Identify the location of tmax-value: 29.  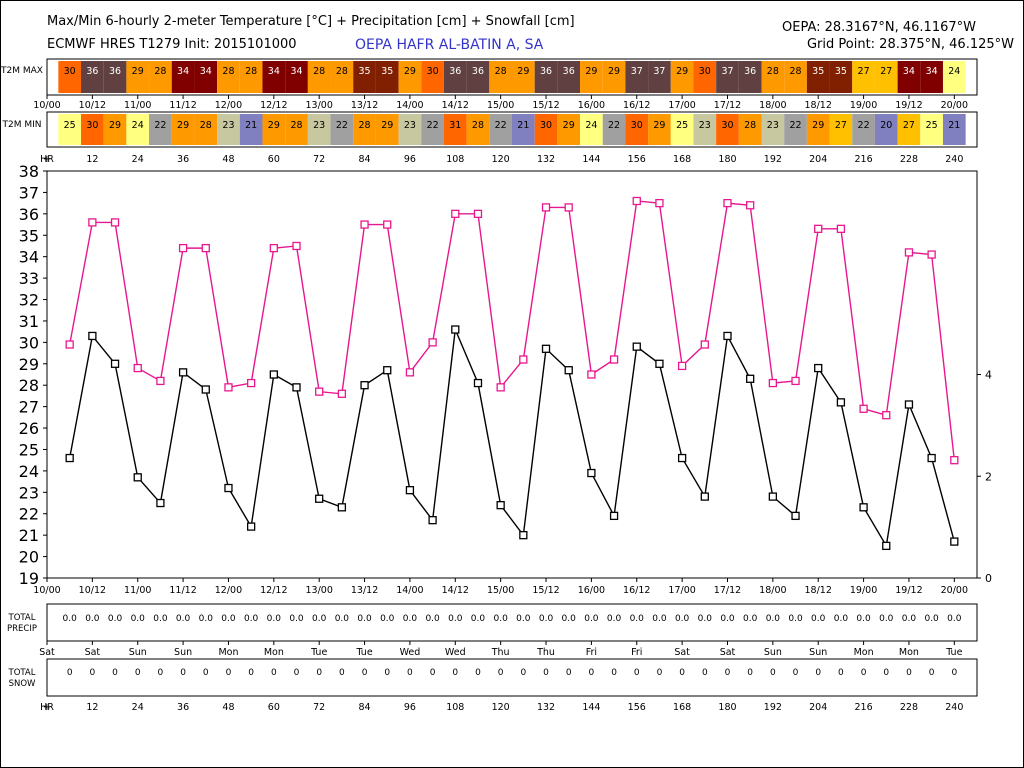
(591, 71).